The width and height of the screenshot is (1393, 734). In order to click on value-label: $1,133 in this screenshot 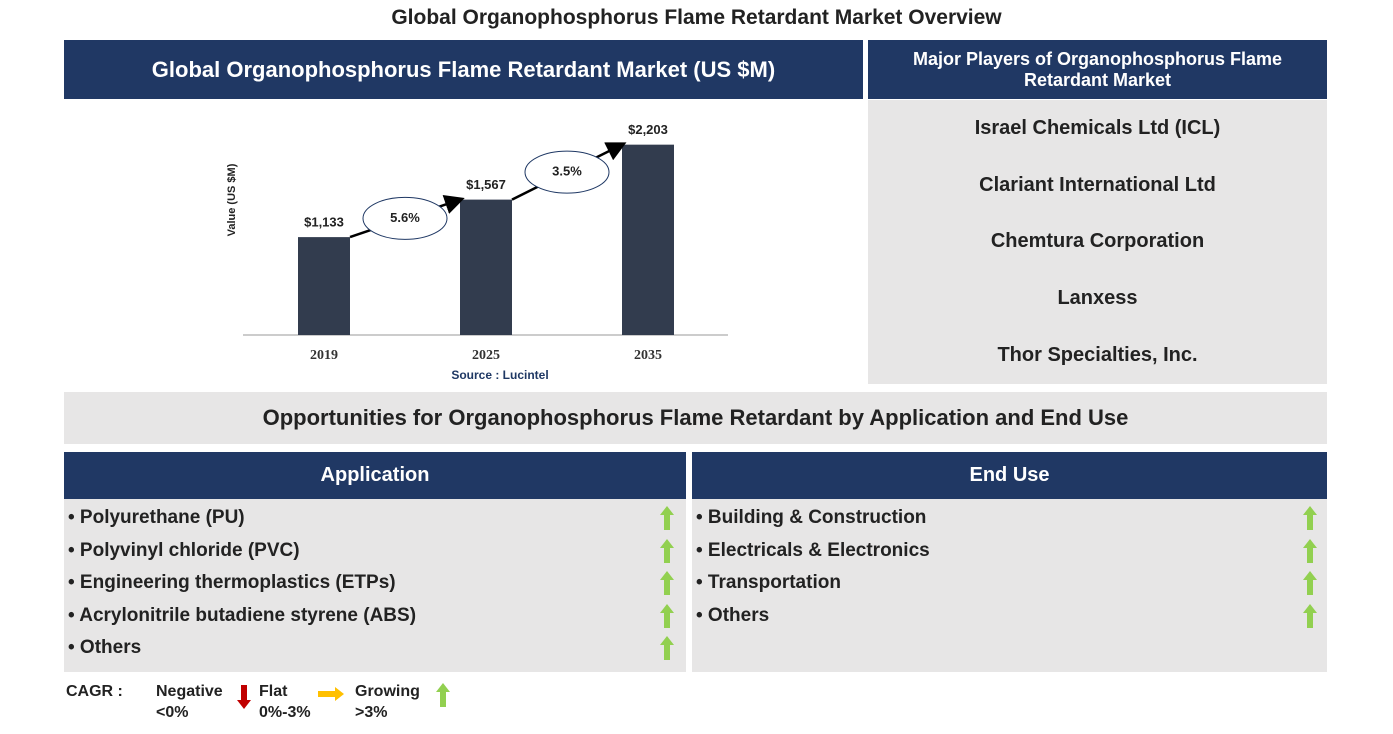, I will do `click(324, 222)`.